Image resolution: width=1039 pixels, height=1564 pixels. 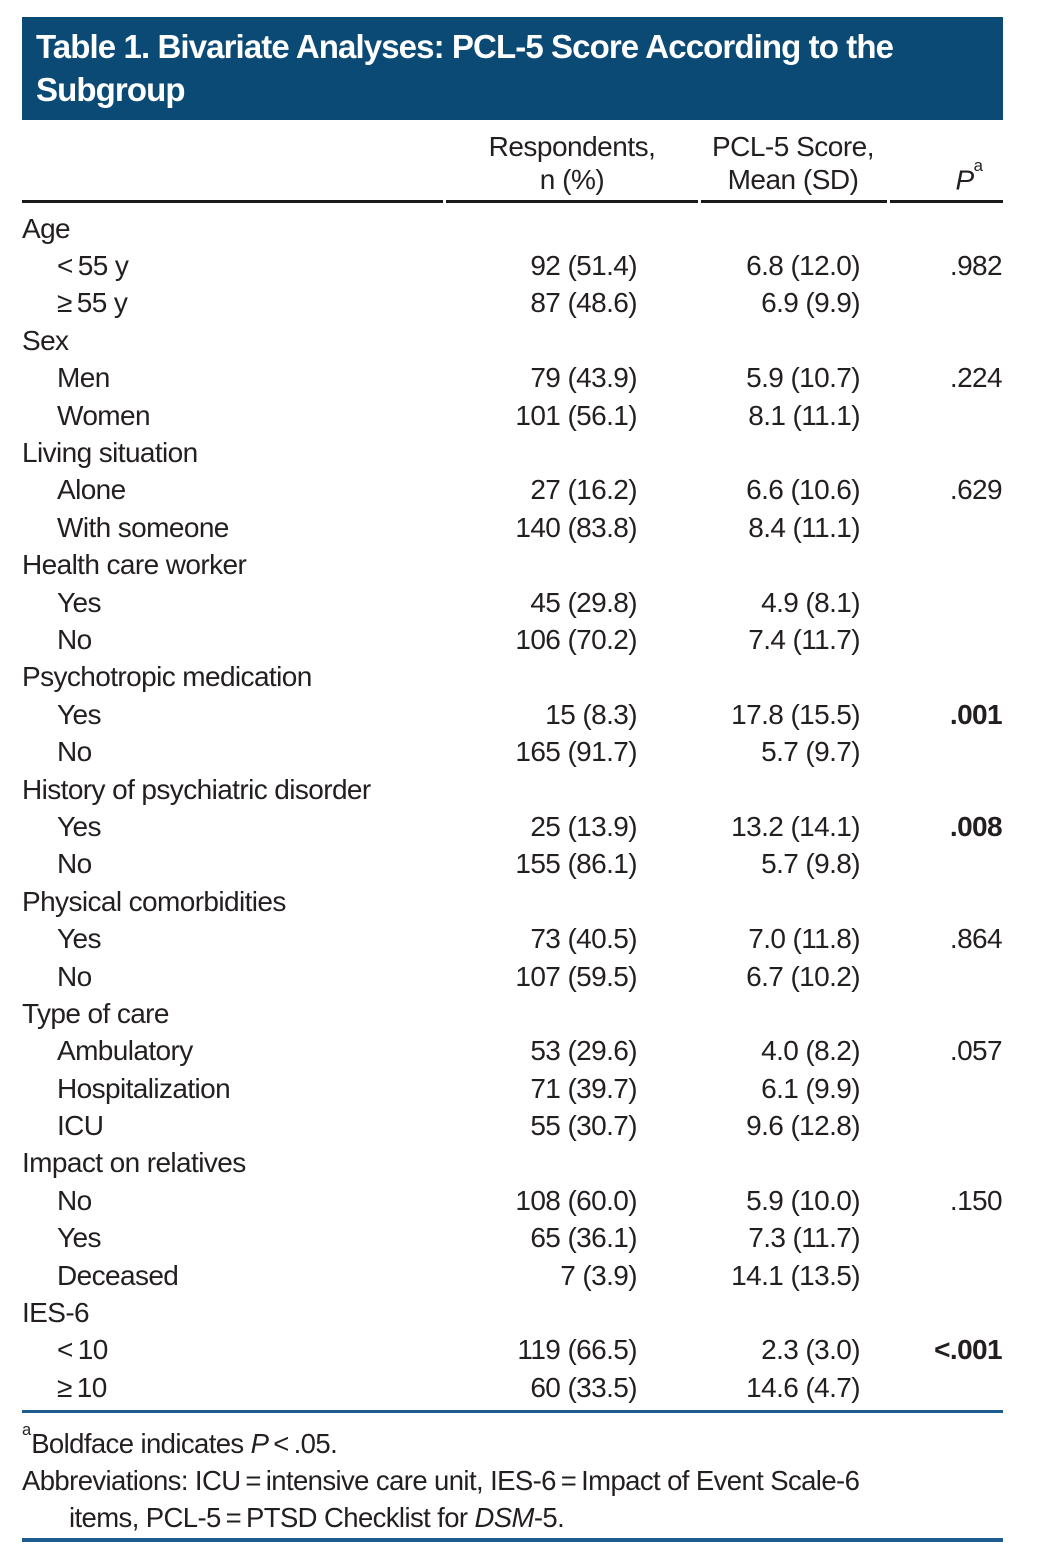 I want to click on respondents-cell: 108 (60.0), so click(x=576, y=1200).